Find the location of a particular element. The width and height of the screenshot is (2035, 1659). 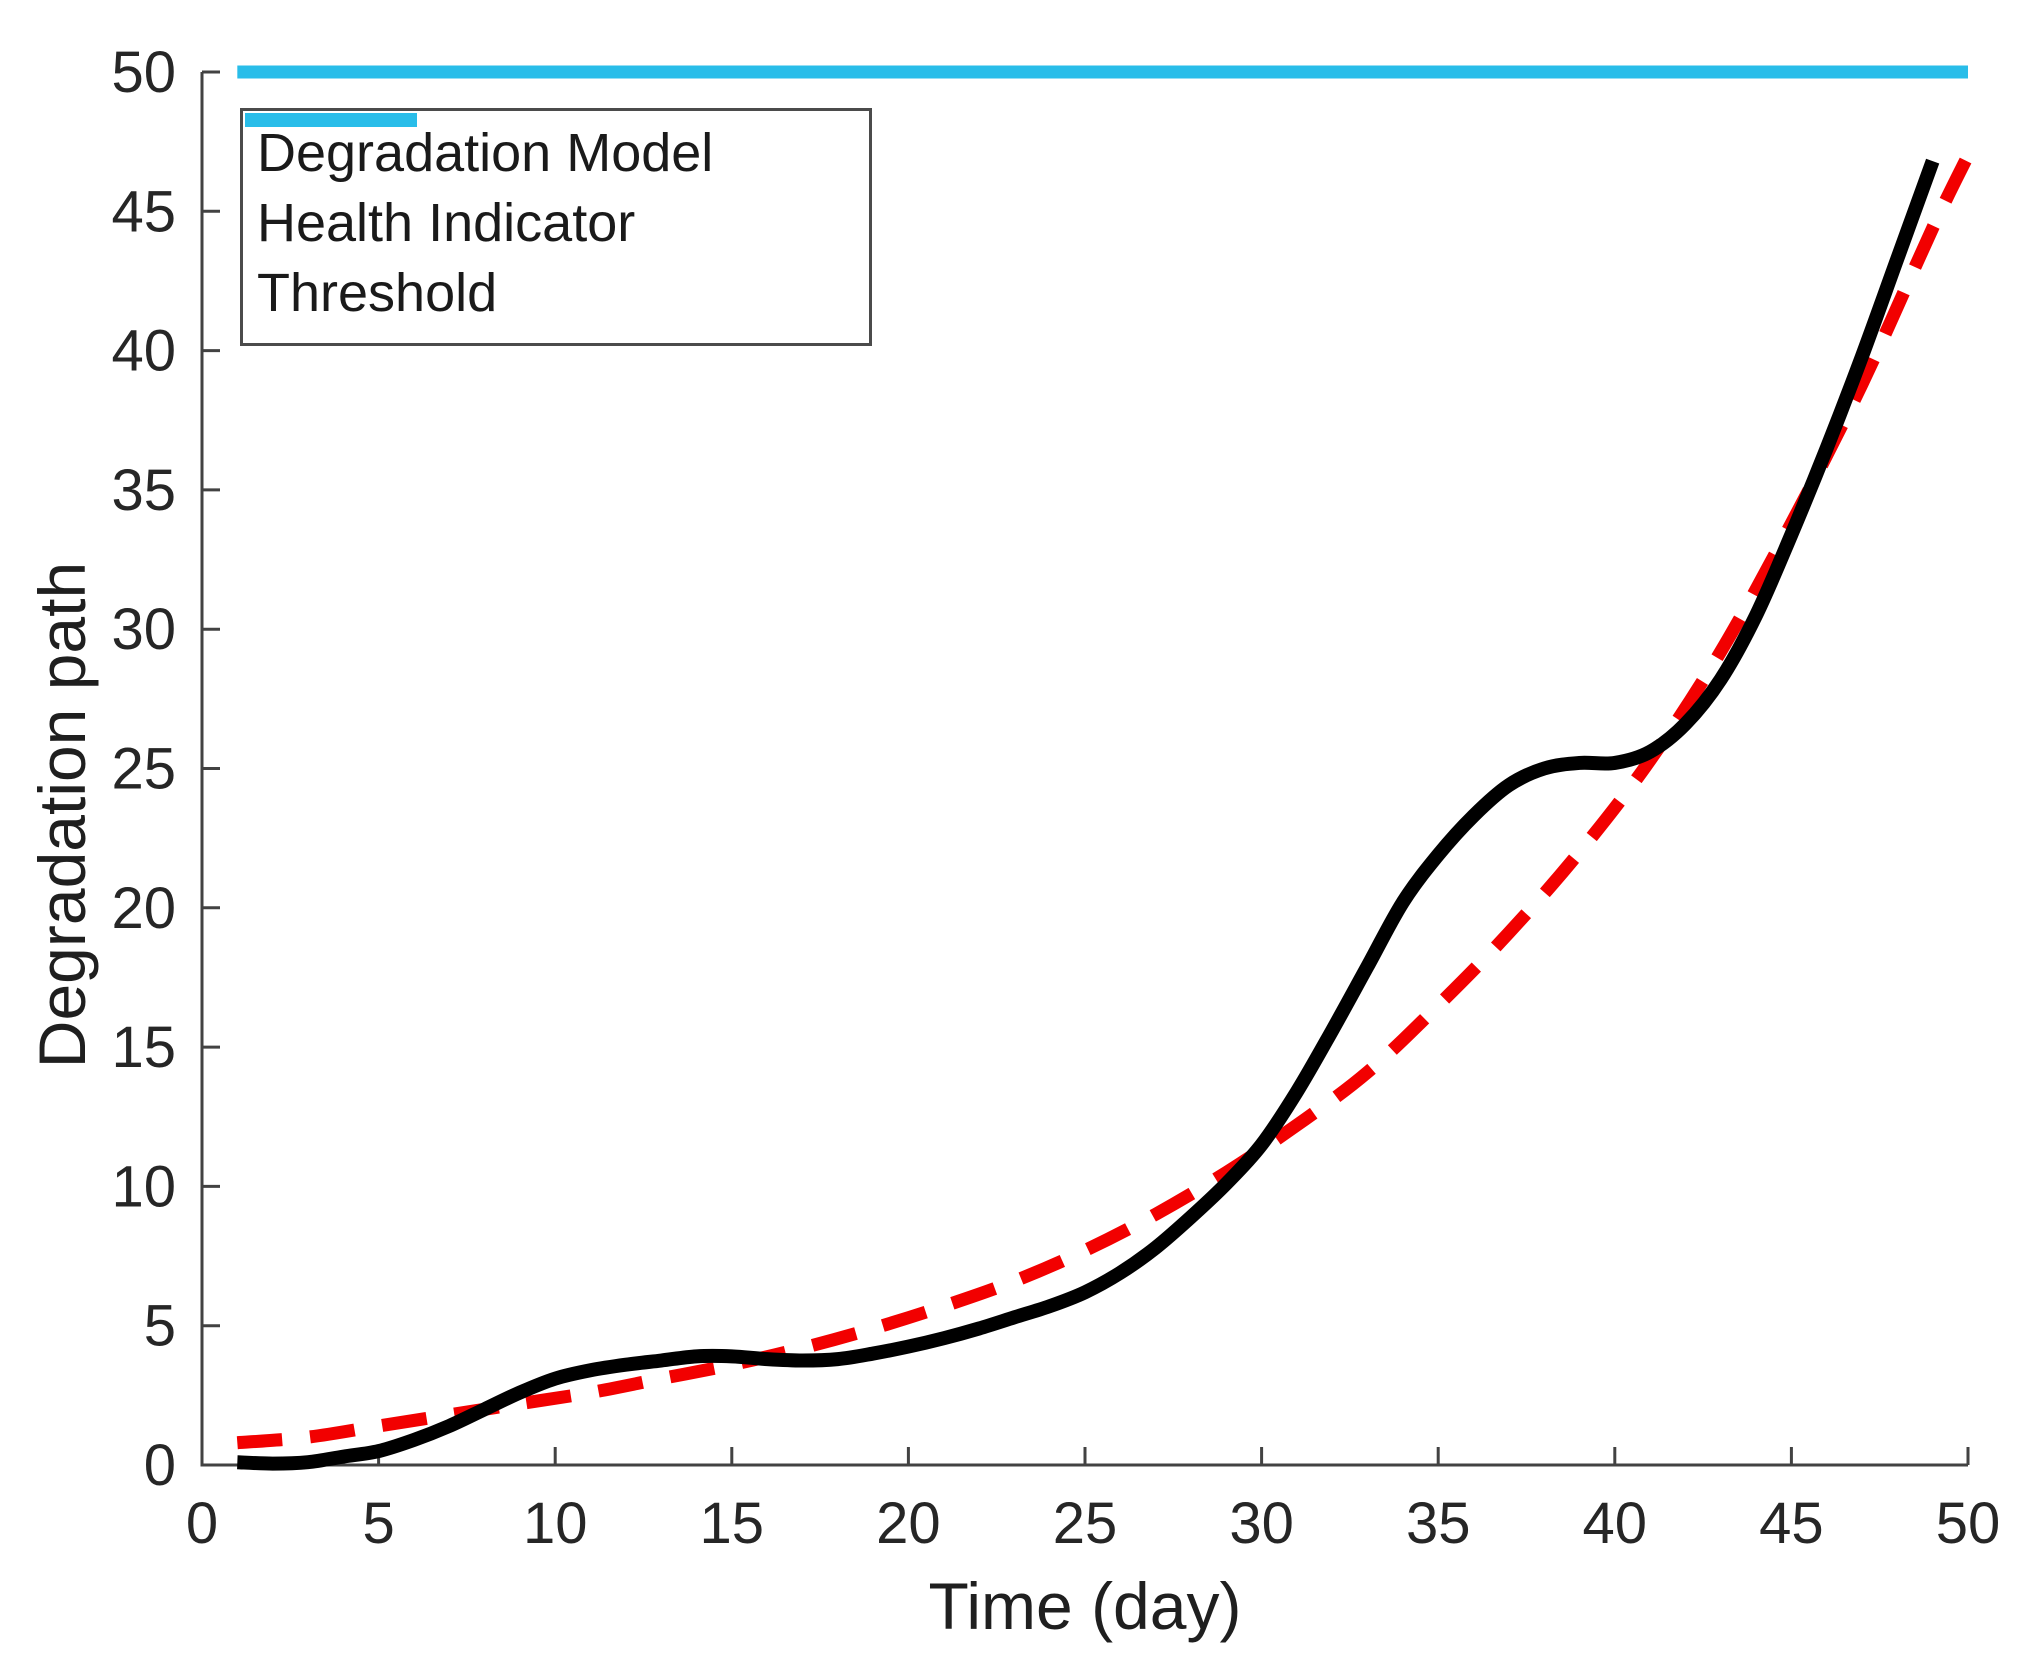

solid-line-swatch-icon is located at coordinates (331, 120).